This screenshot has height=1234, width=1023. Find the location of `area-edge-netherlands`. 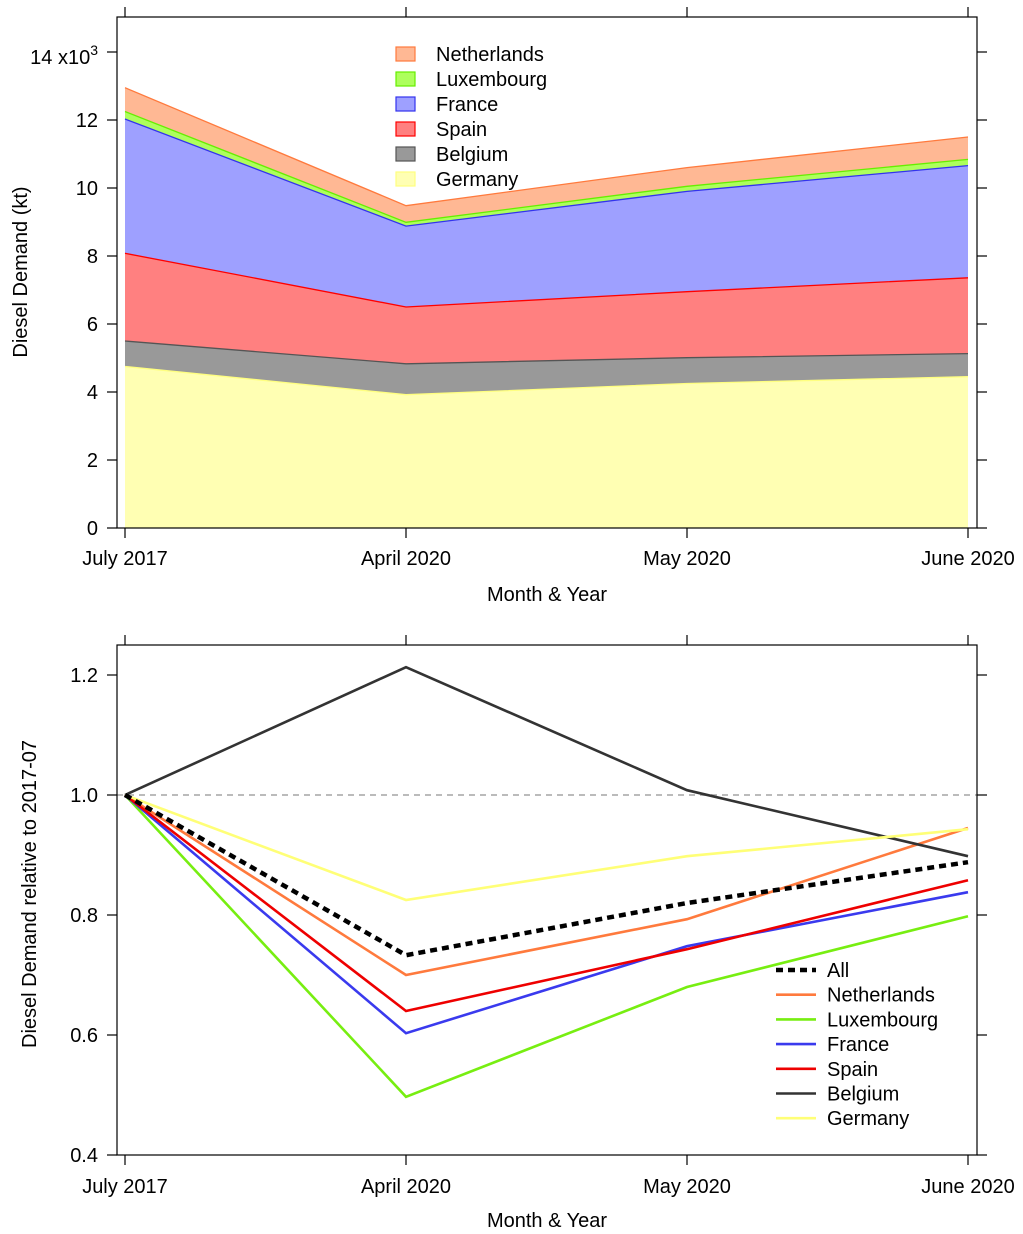

area-edge-netherlands is located at coordinates (546, 147).